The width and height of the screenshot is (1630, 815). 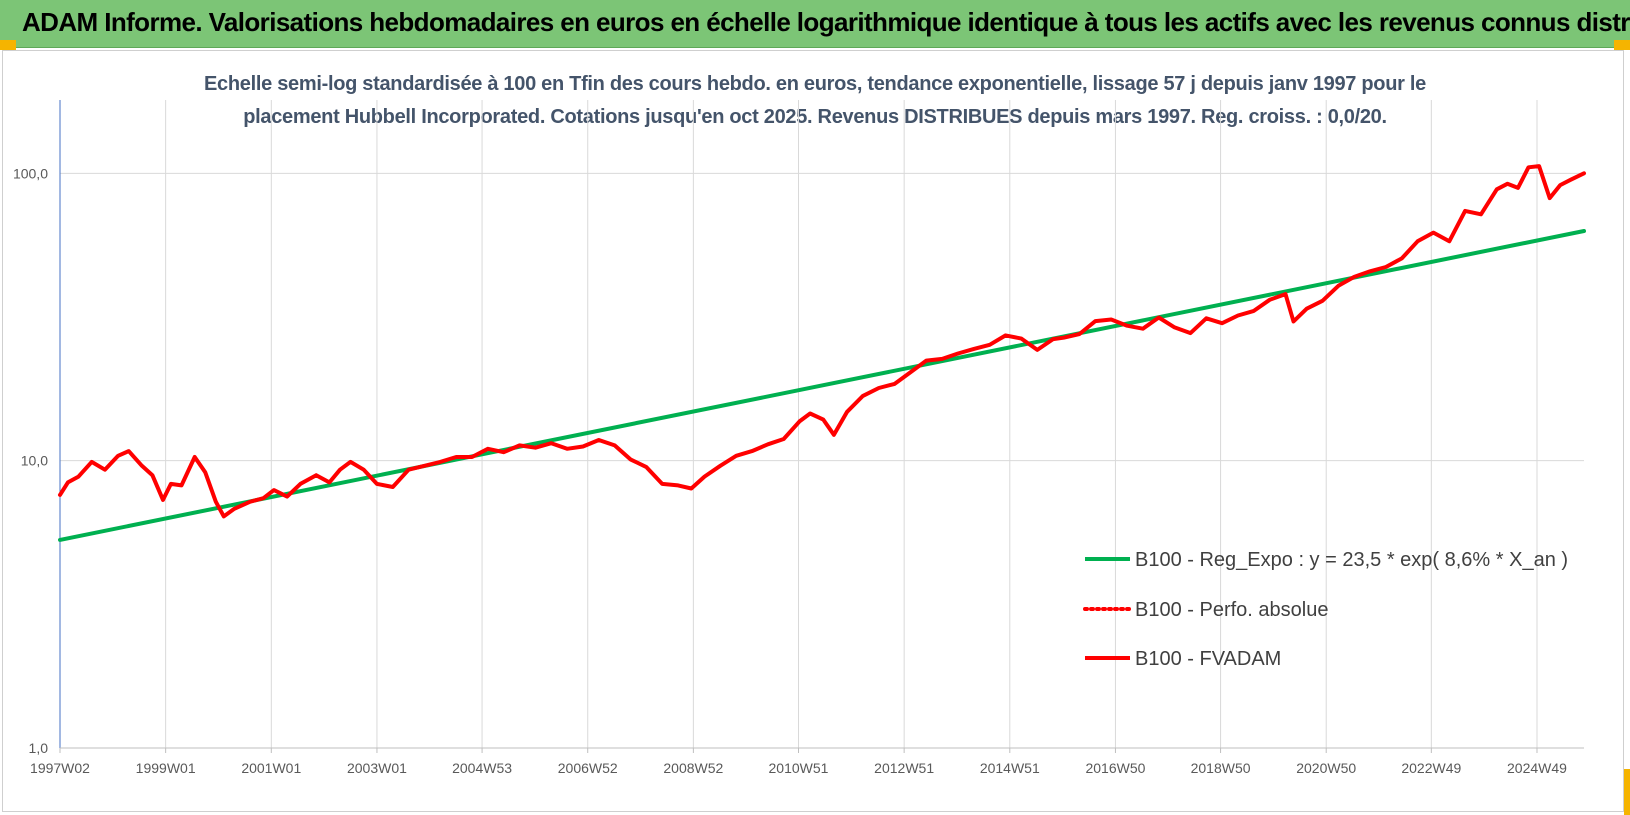 What do you see at coordinates (693, 768) in the screenshot?
I see `x-tick-label: 2008W52` at bounding box center [693, 768].